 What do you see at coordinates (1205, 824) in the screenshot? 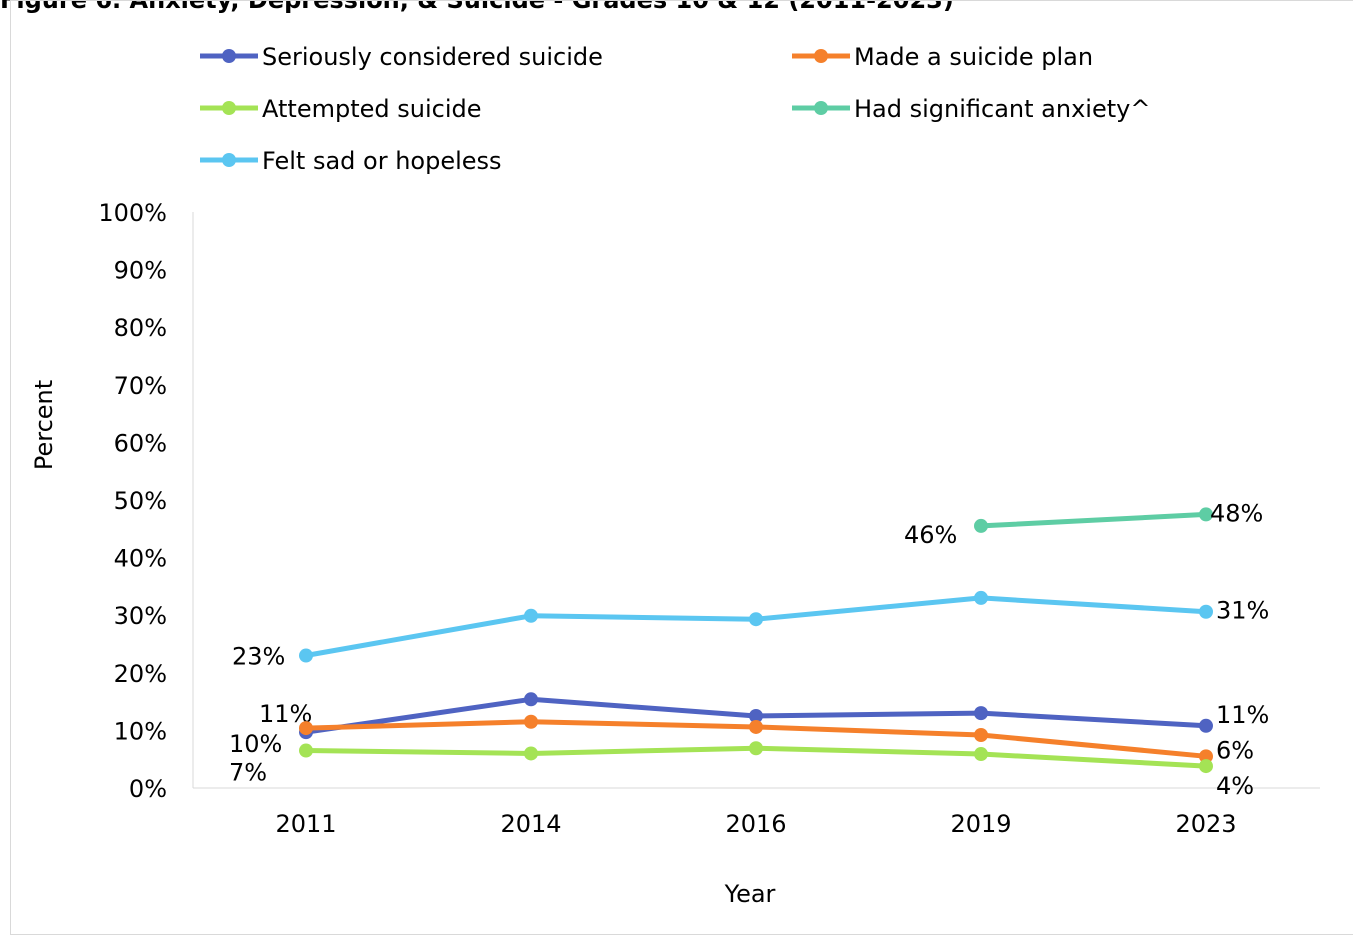
I see `x-tick-label: 2023` at bounding box center [1205, 824].